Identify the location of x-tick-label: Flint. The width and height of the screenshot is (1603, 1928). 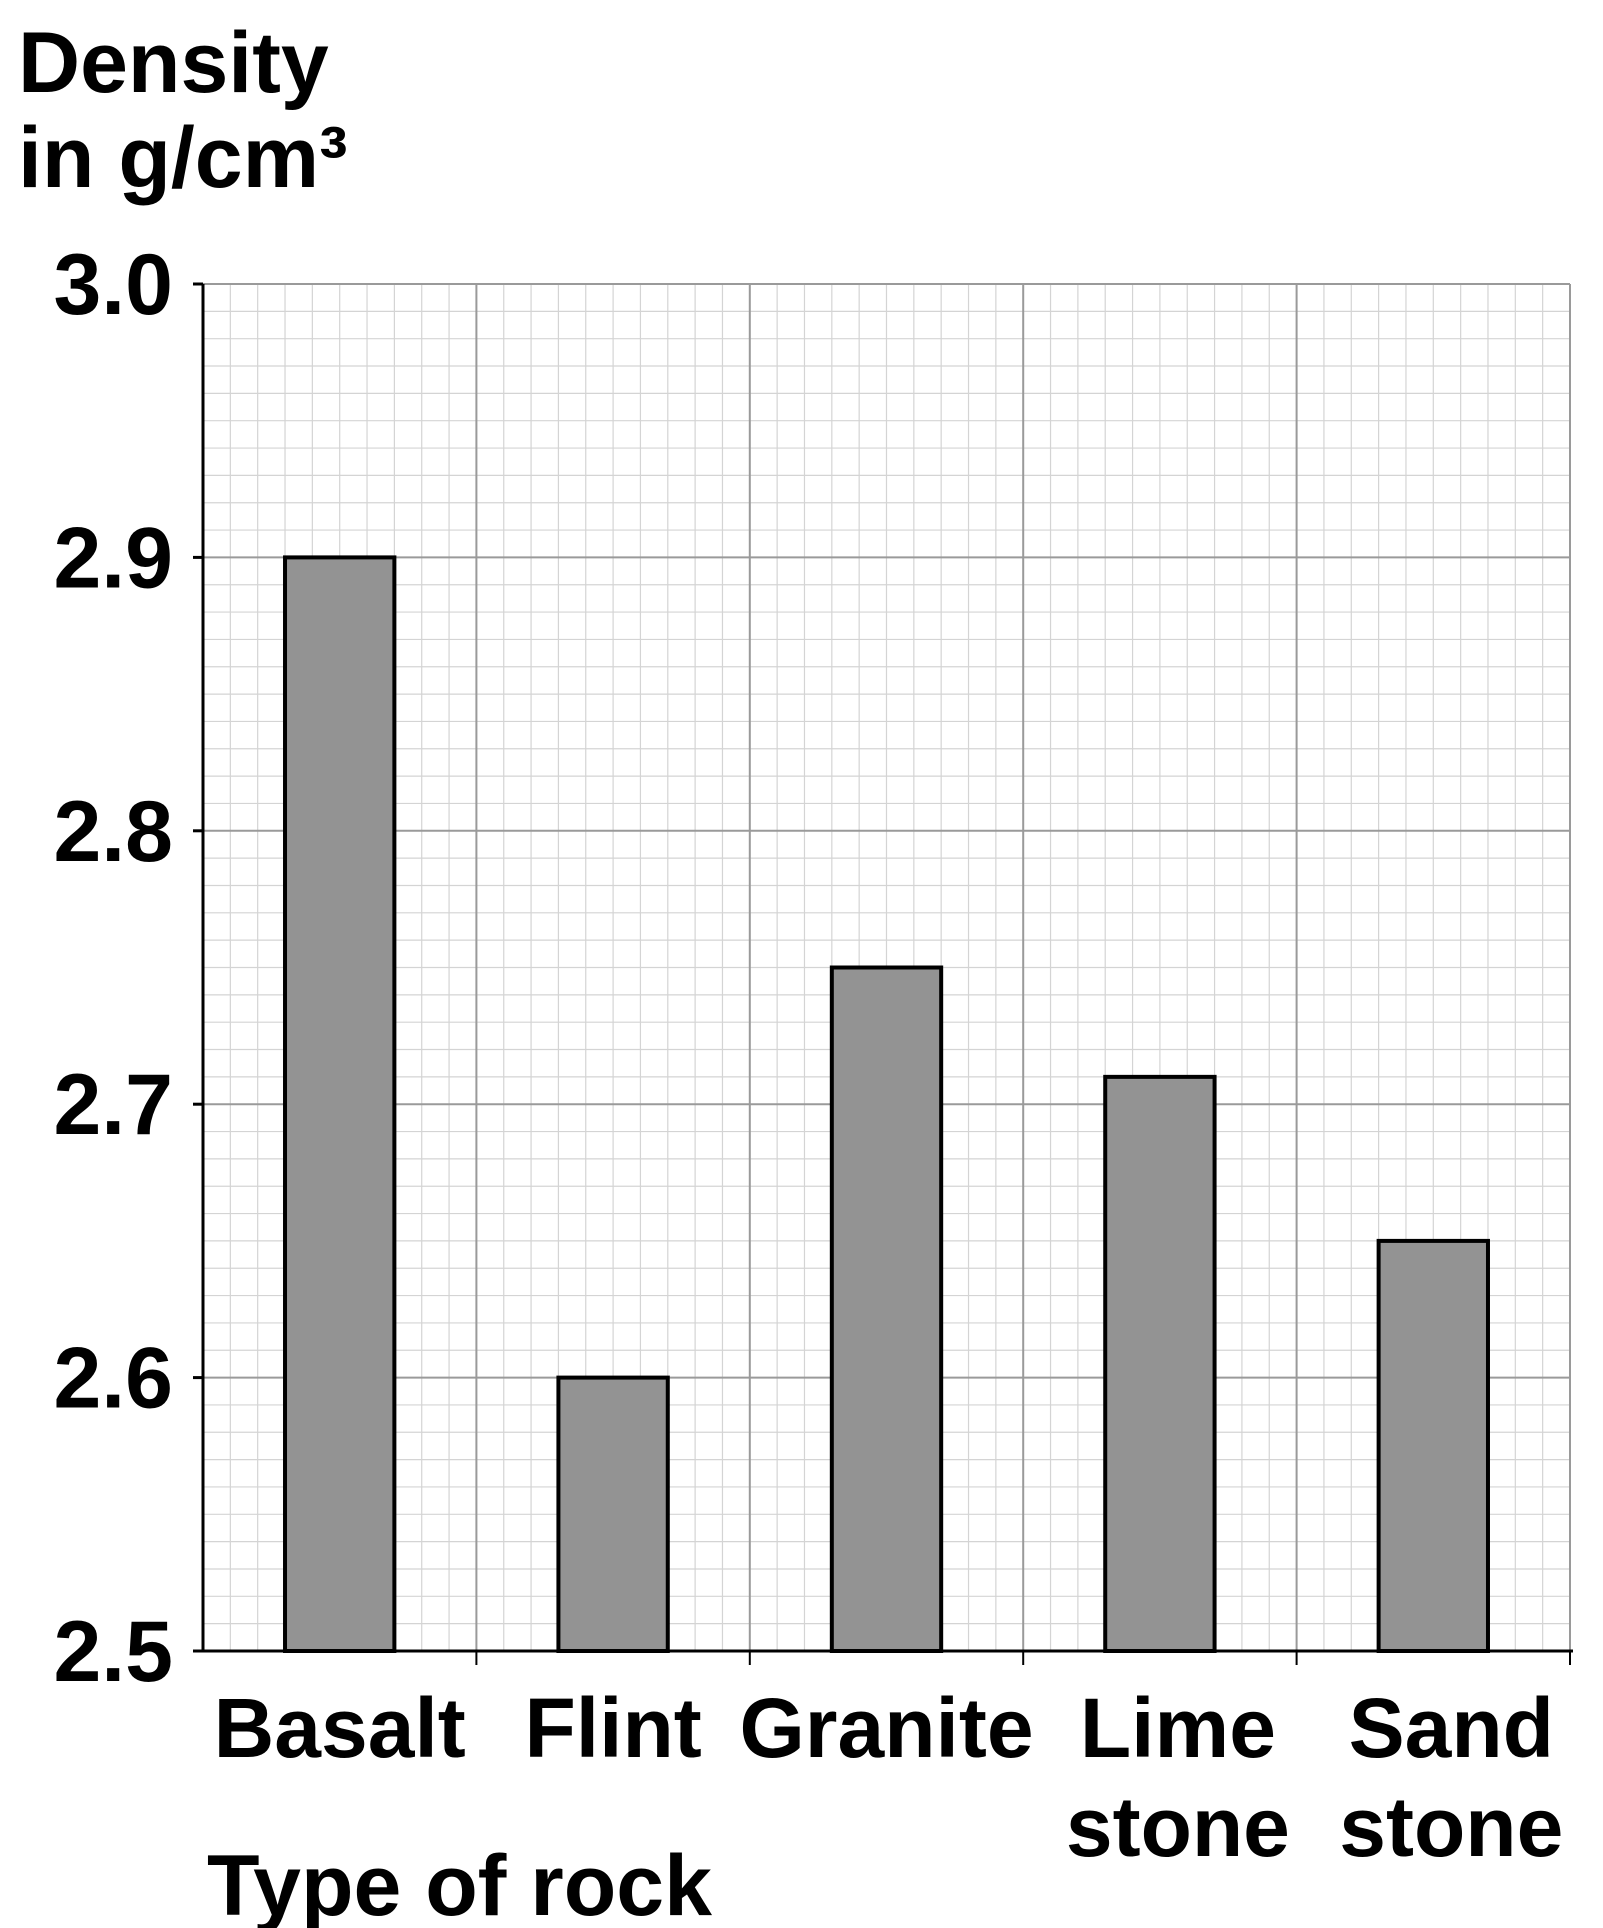
(612, 1728).